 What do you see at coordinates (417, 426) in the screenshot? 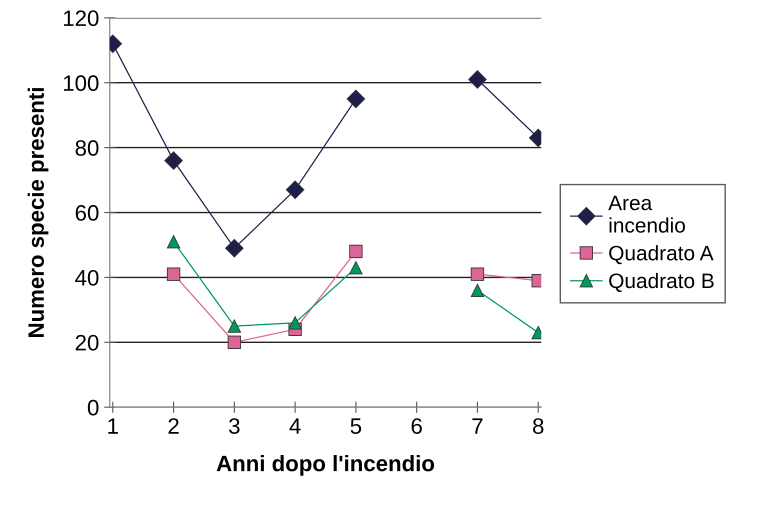
I see `x-tick-label: 6` at bounding box center [417, 426].